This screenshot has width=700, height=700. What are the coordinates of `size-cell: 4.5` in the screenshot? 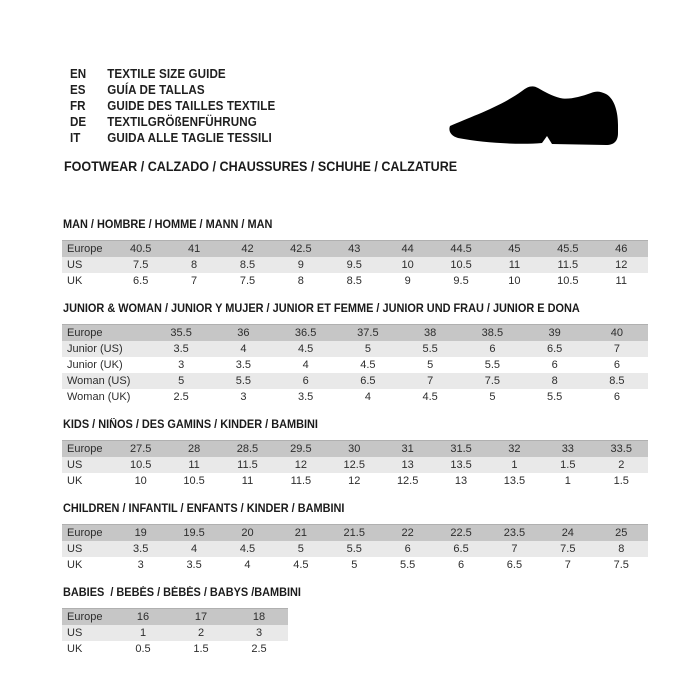 It's located at (305, 349).